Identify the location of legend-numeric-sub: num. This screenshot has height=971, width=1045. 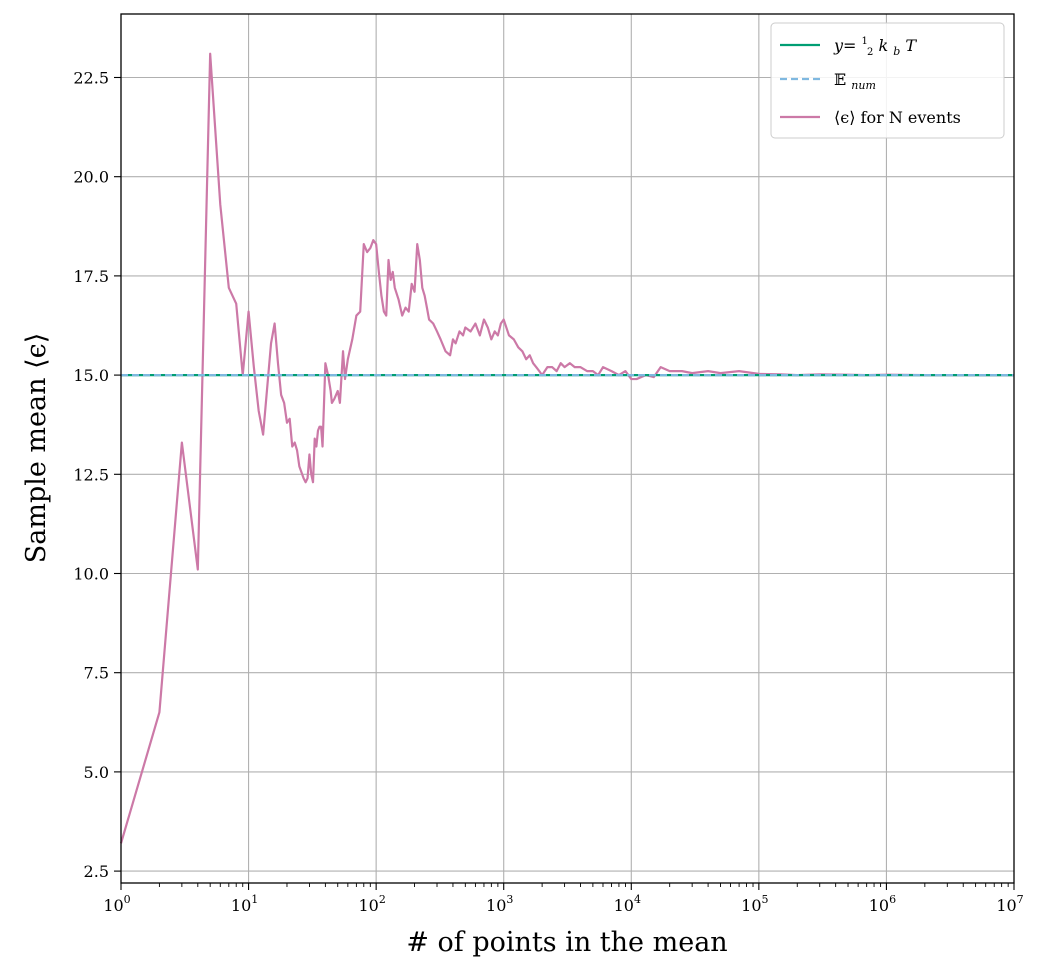
(863, 85).